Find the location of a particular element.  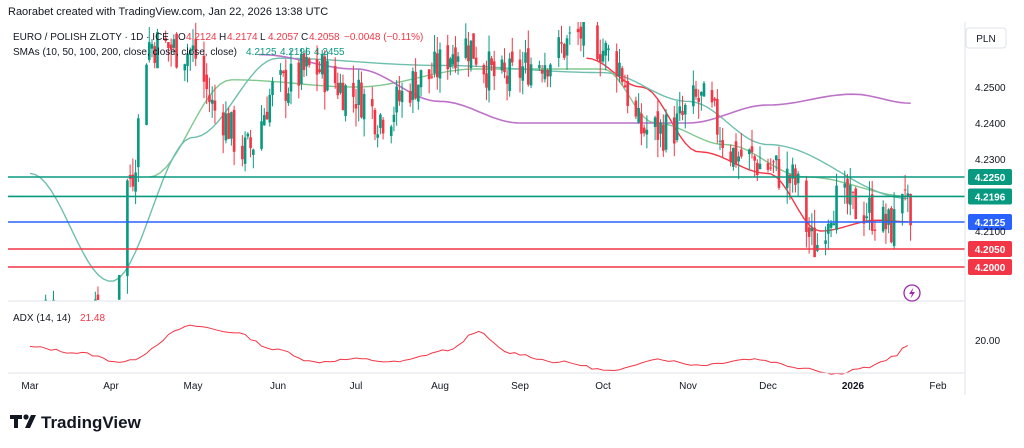

time-tick-label: Jul is located at coordinates (356, 386).